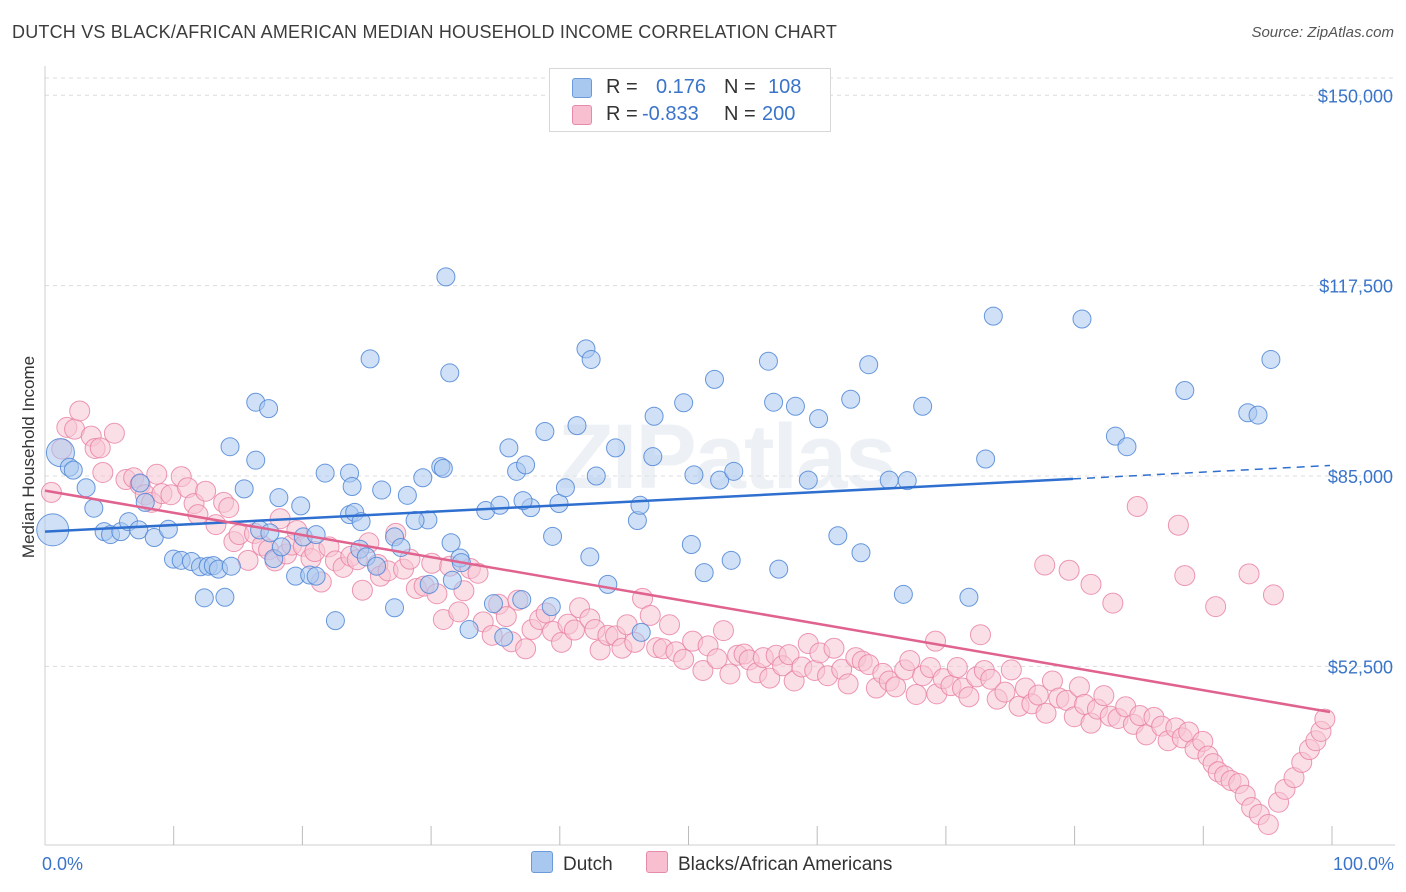  I want to click on bottom-legend-swatch-black, so click(657, 862).